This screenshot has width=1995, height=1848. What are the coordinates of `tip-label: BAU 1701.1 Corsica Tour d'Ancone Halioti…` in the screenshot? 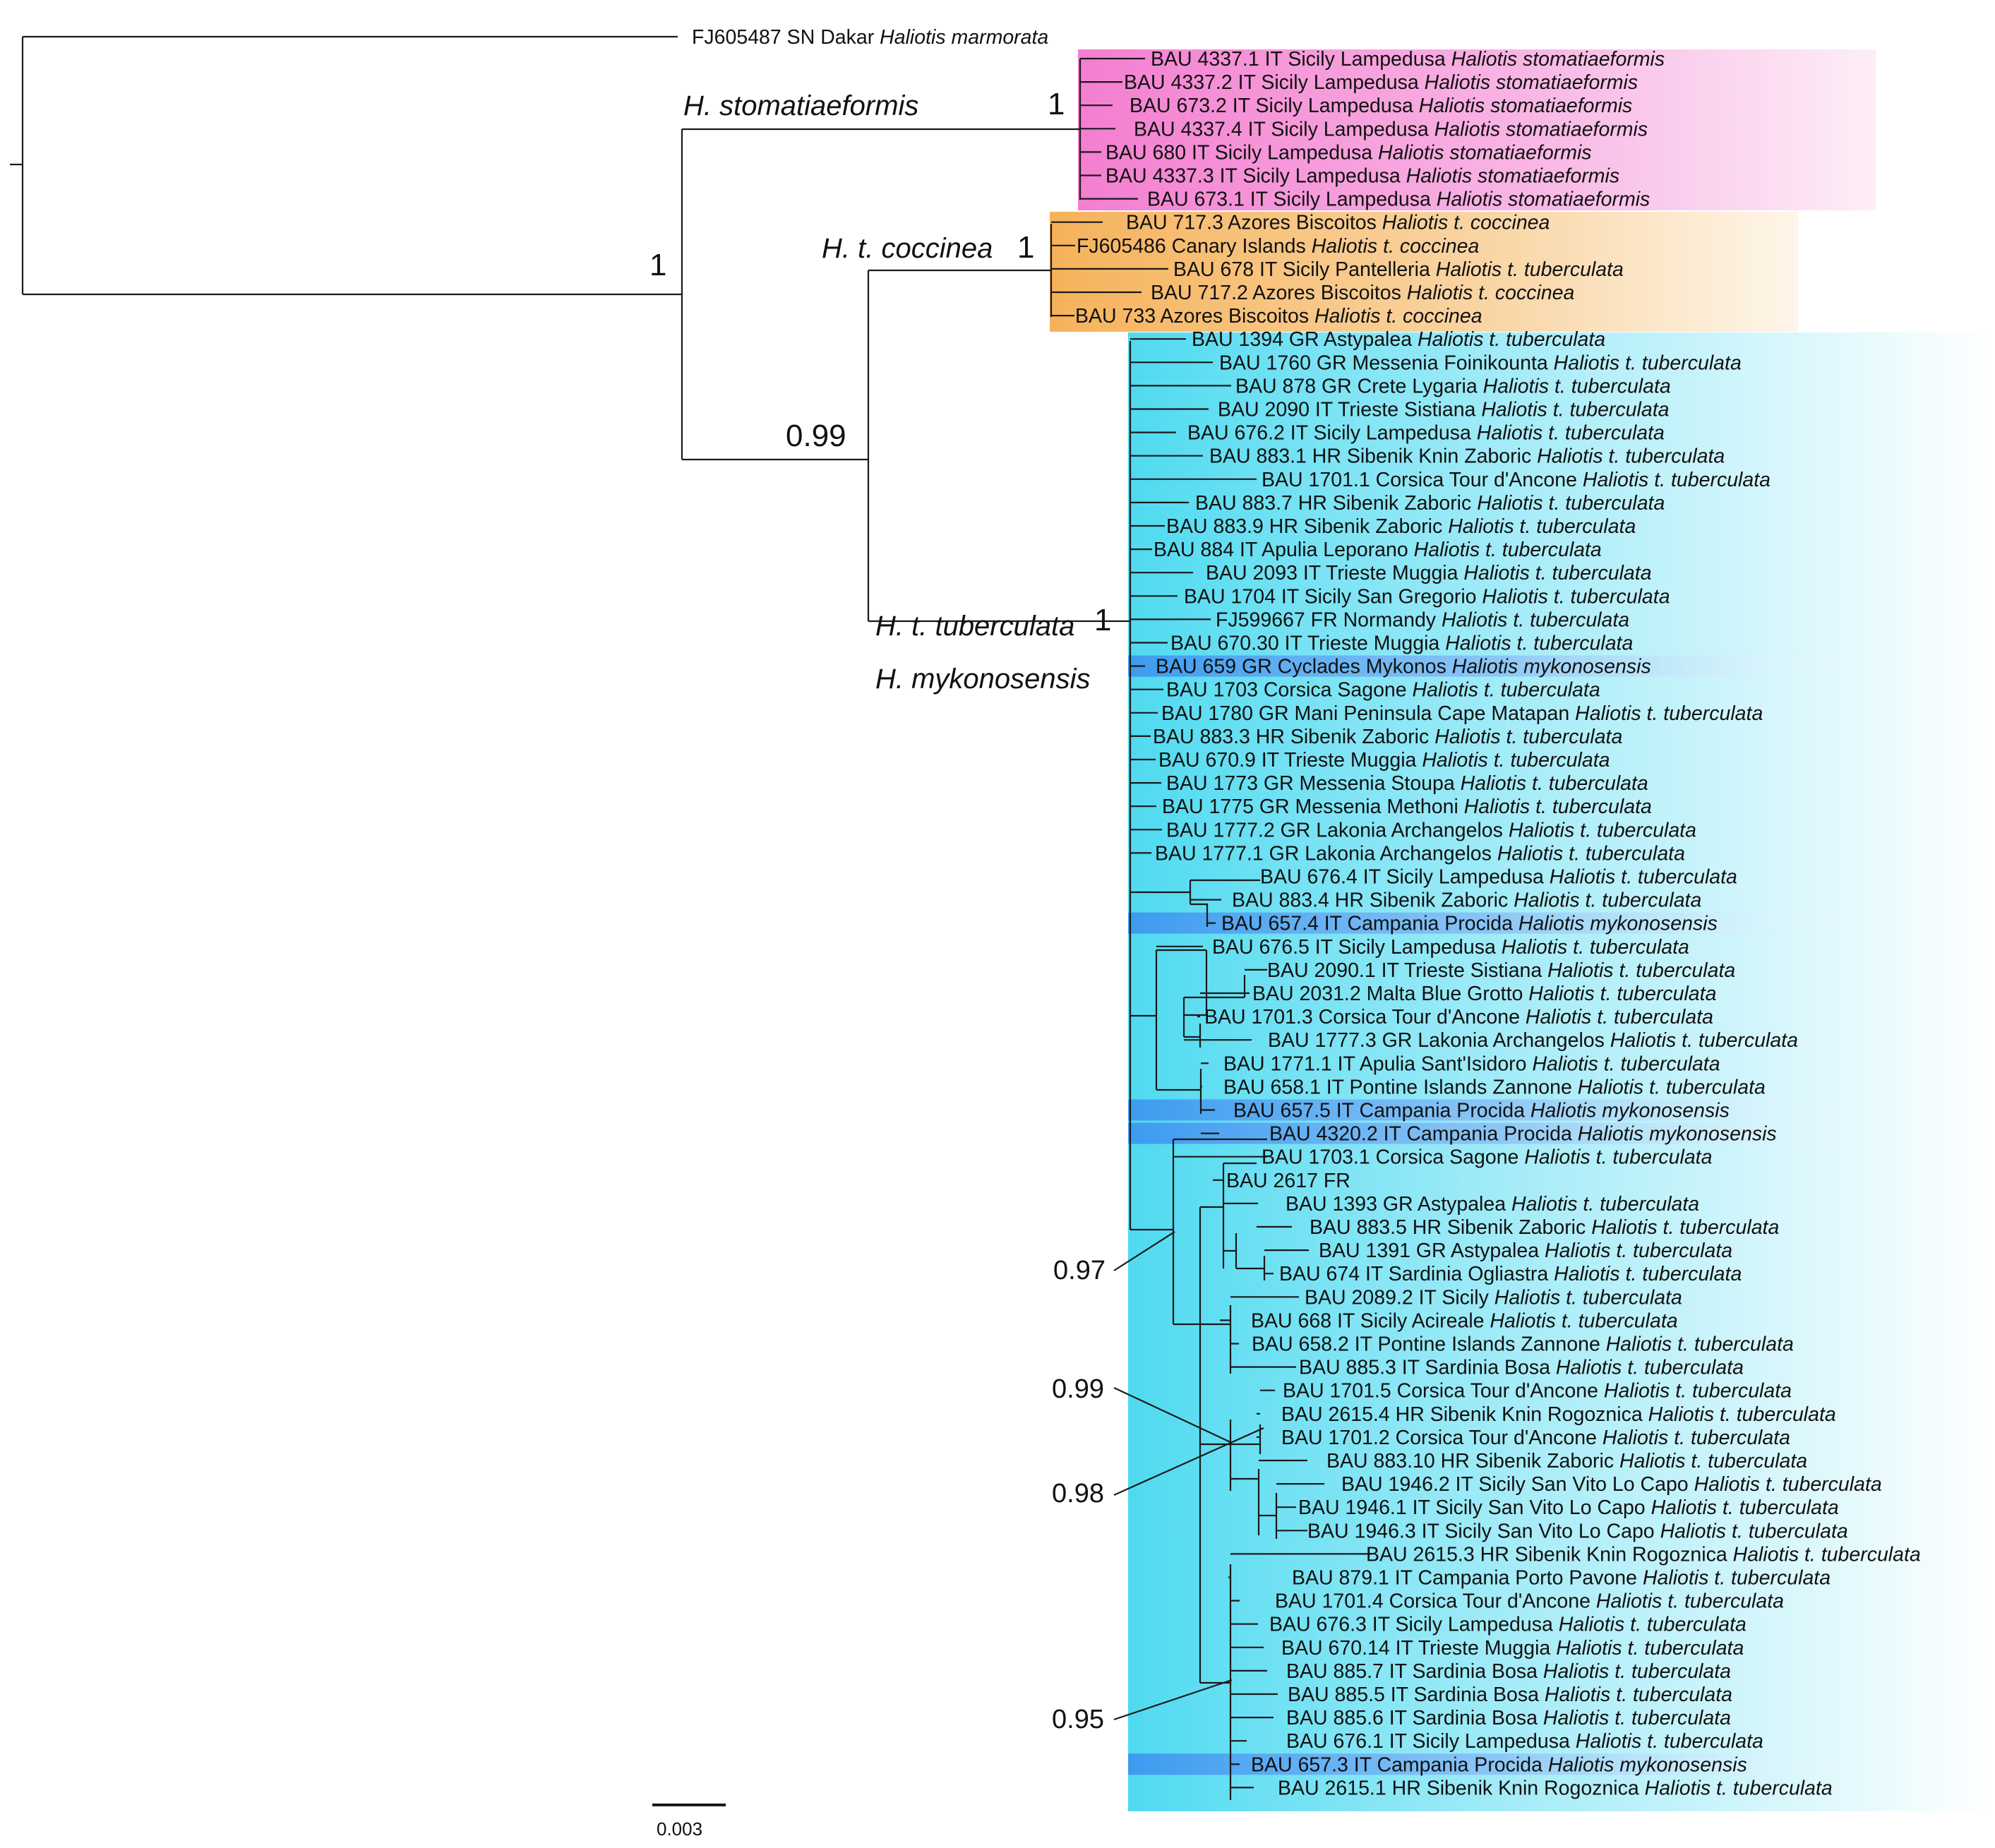 It's located at (1516, 480).